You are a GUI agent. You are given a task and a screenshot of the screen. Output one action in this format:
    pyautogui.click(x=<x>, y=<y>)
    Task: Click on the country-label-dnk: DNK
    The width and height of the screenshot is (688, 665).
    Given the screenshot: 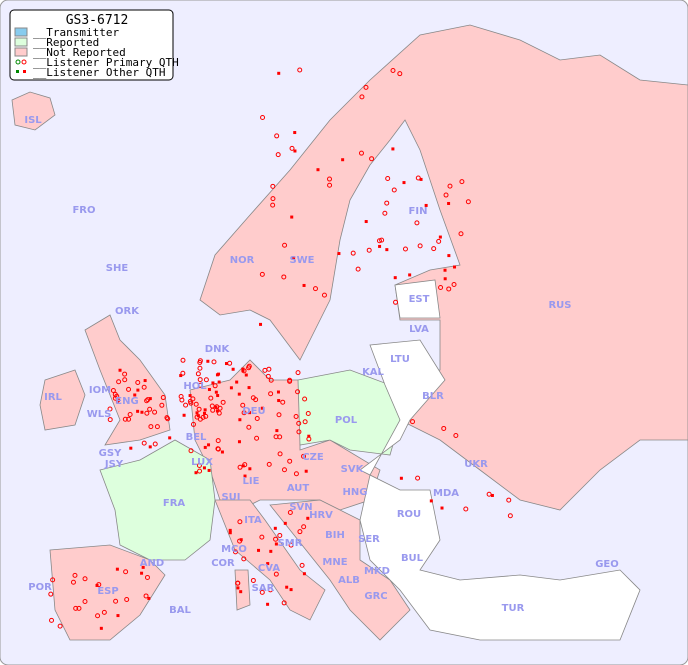 What is the action you would take?
    pyautogui.click(x=218, y=349)
    